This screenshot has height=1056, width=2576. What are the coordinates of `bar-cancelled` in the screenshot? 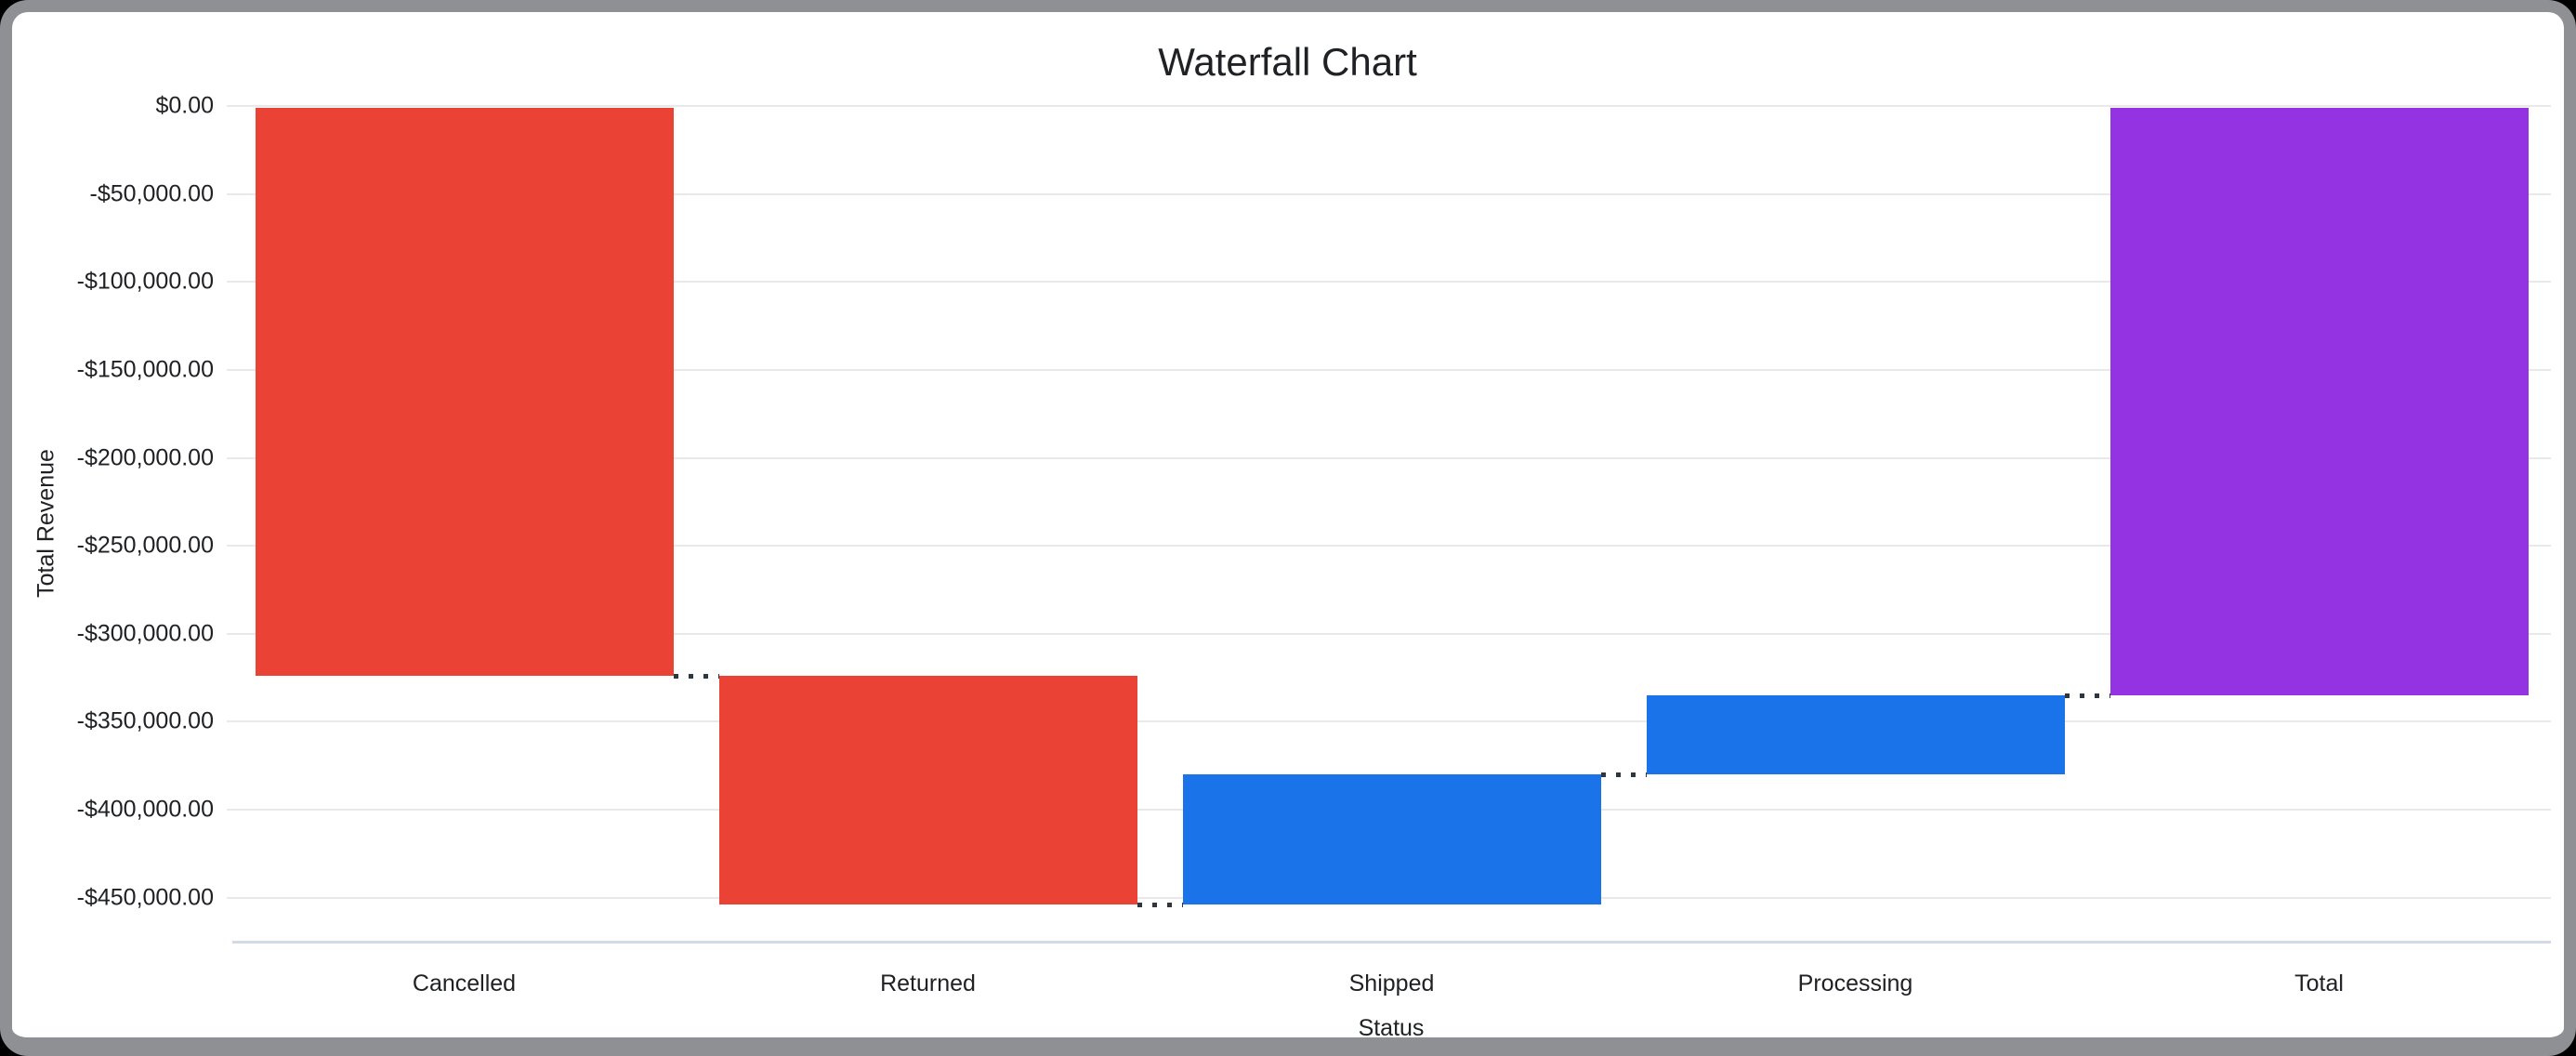 It's located at (464, 392).